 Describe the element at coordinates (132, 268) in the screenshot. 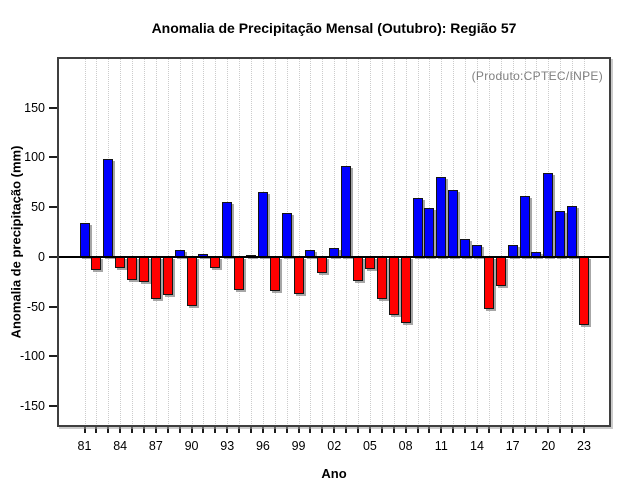

I see `bar-1985` at that location.